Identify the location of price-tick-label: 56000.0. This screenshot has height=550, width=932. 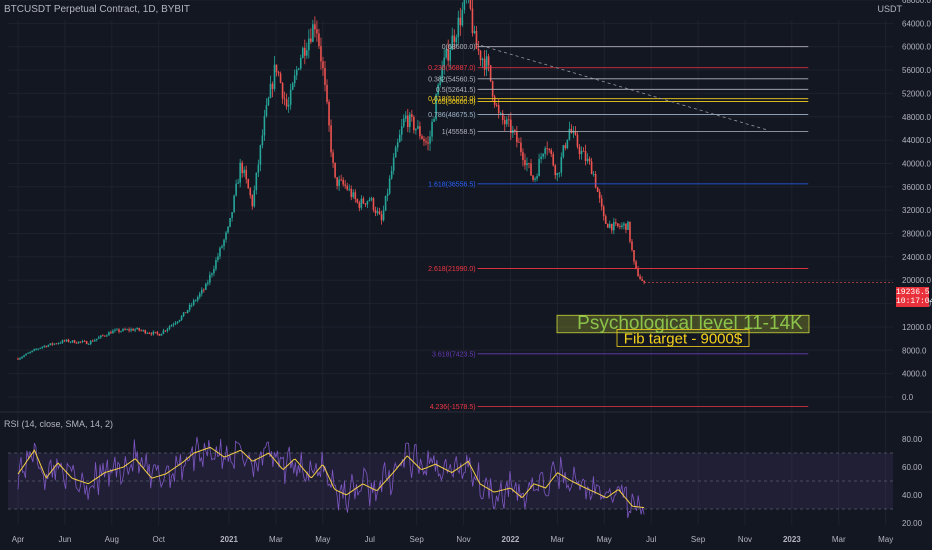
(916, 70).